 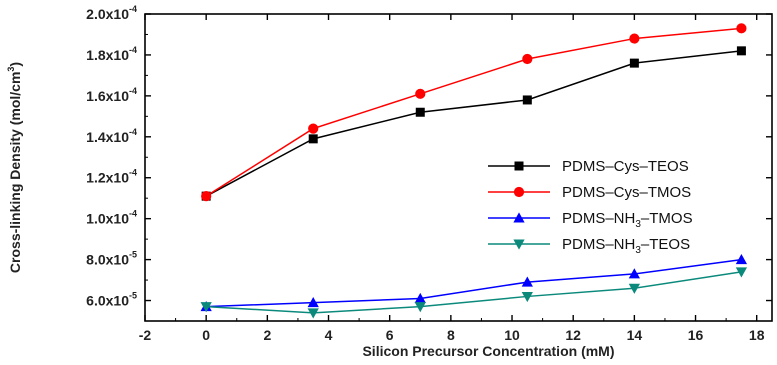 What do you see at coordinates (451, 335) in the screenshot?
I see `x-tick-label: 8` at bounding box center [451, 335].